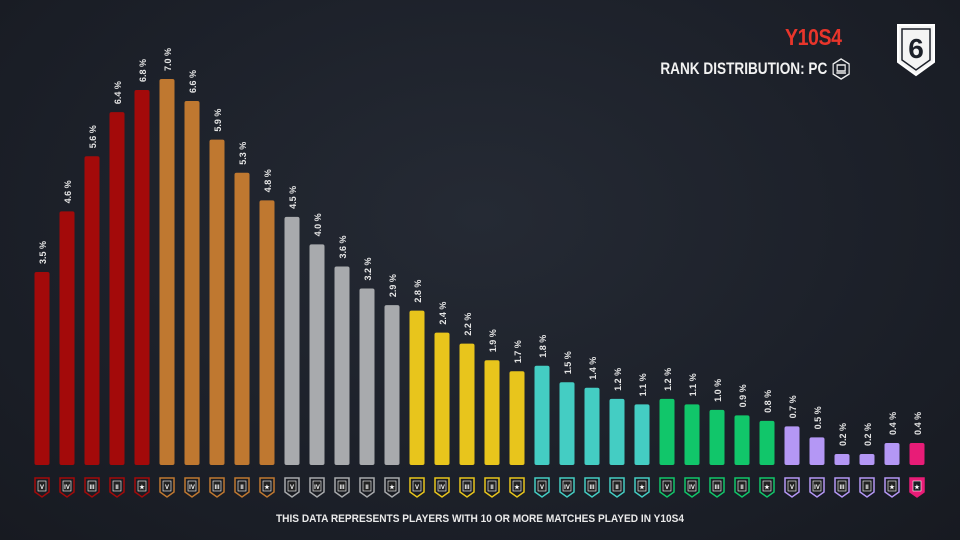 Image resolution: width=960 pixels, height=540 pixels. I want to click on bar-copper-ii, so click(117, 288).